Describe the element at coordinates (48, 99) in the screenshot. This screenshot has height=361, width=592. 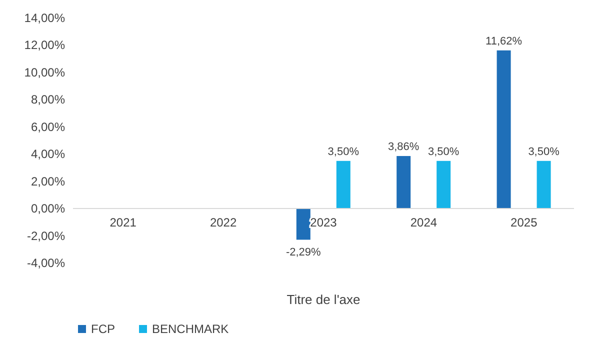
I see `y-tick-label: 8,00%` at that location.